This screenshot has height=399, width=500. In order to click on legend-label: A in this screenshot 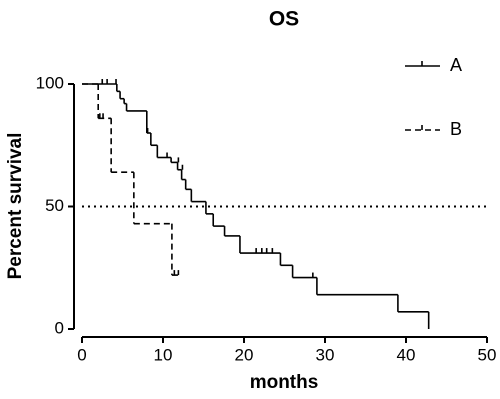, I will do `click(456, 65)`.